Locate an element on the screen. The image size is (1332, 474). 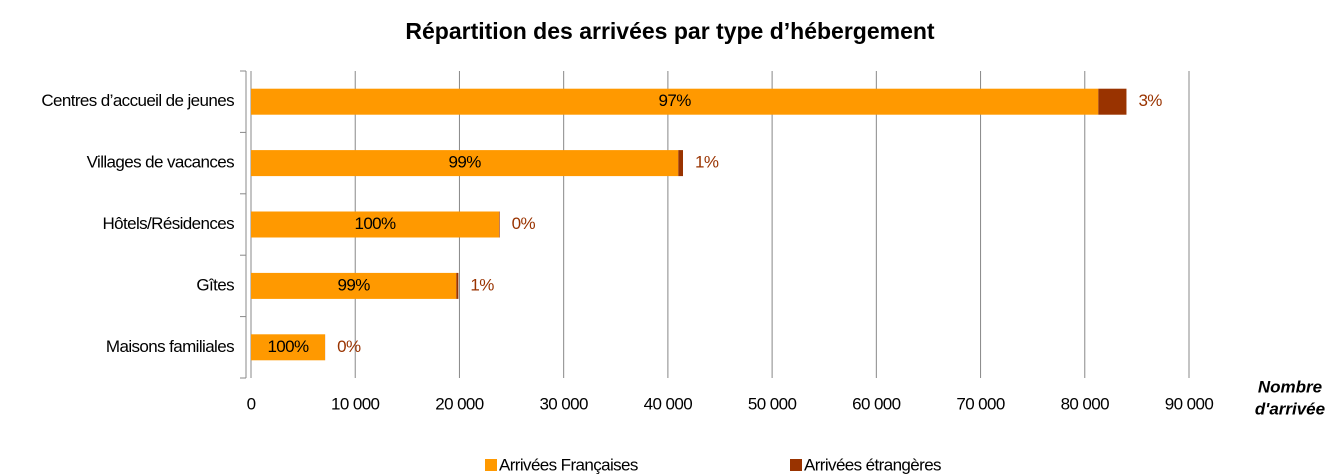
x-tick-label: 80 000 is located at coordinates (1085, 403).